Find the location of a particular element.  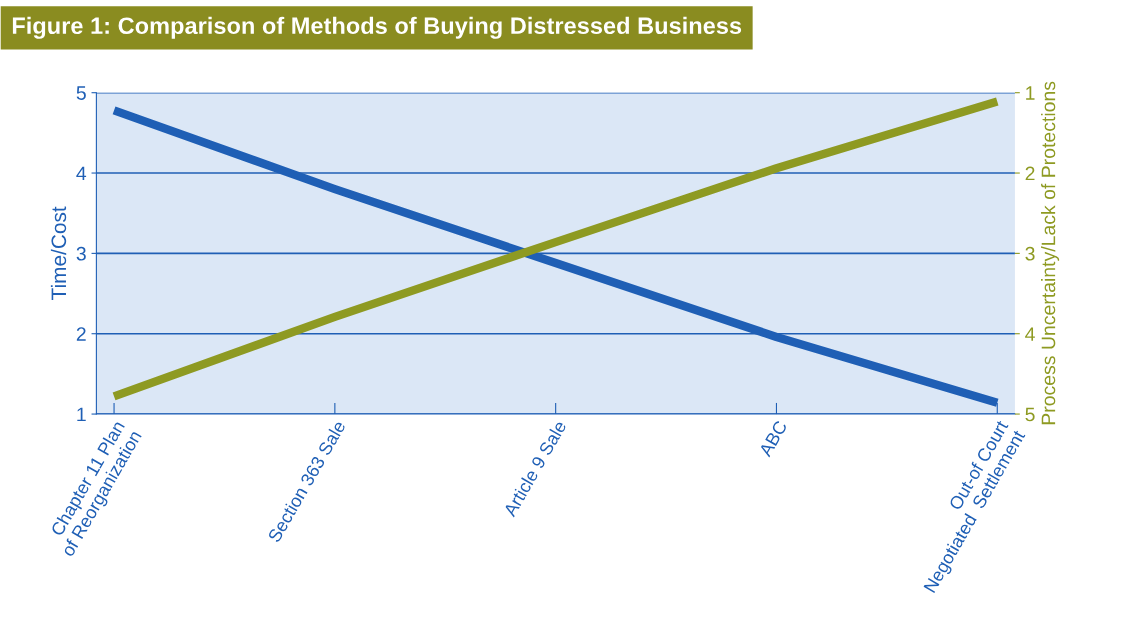

y2-tick-label: 2 is located at coordinates (1030, 173).